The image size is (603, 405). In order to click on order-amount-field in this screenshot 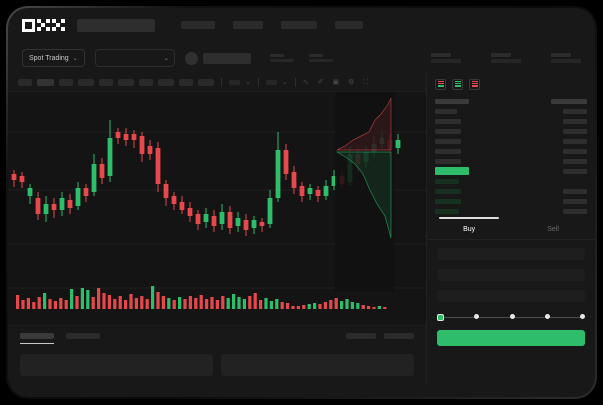, I will do `click(511, 275)`.